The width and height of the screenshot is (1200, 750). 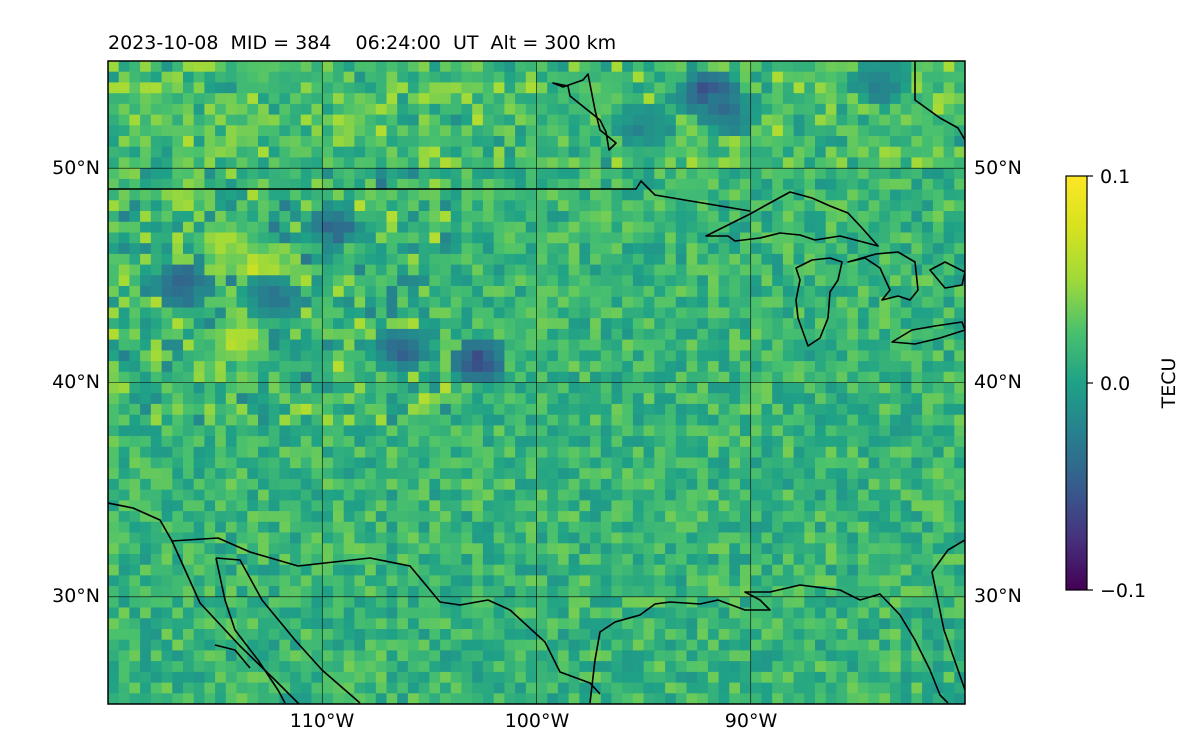 I want to click on lake-ontario, so click(x=947, y=275).